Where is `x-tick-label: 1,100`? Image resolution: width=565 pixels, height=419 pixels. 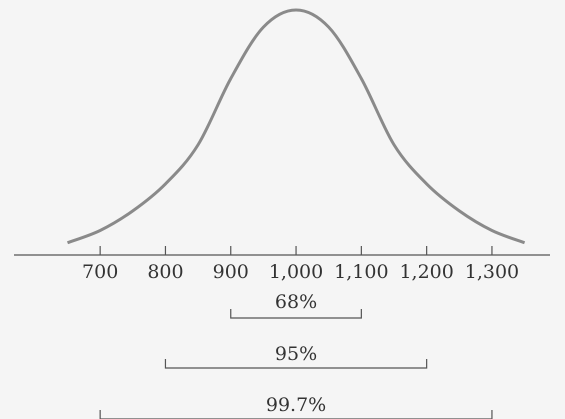
x-tick-label: 1,100 is located at coordinates (361, 272).